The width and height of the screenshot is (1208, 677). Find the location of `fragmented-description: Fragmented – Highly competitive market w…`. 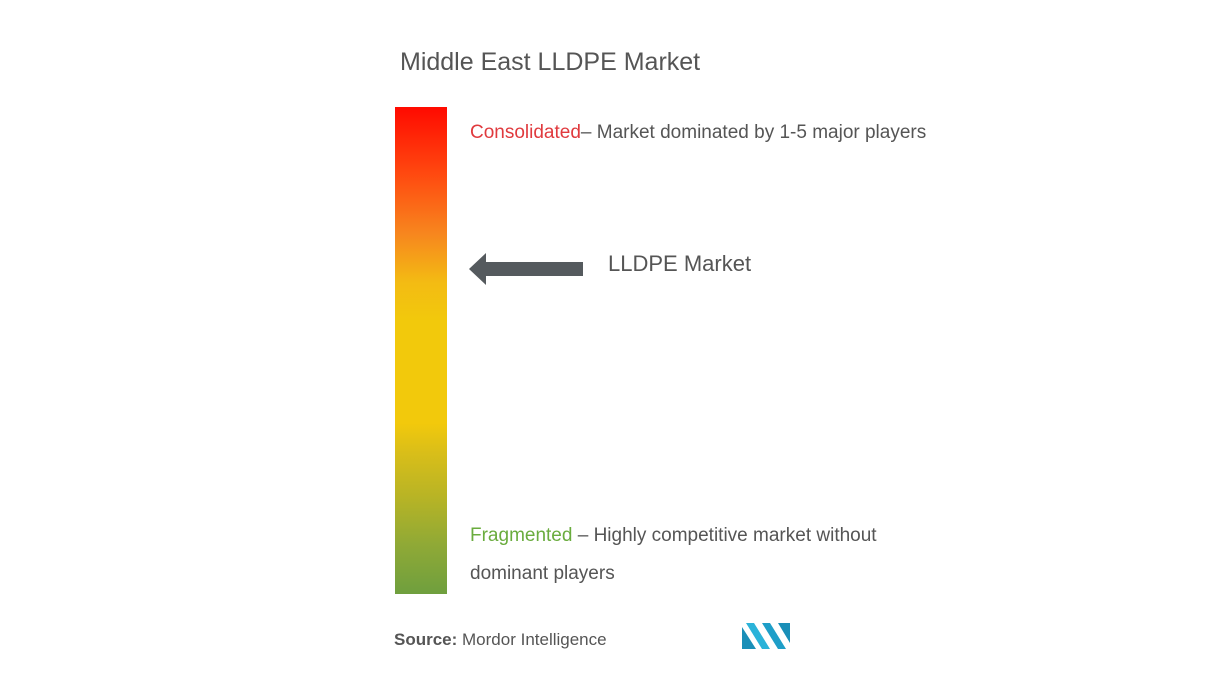

fragmented-description: Fragmented – Highly competitive market w… is located at coordinates (700, 555).